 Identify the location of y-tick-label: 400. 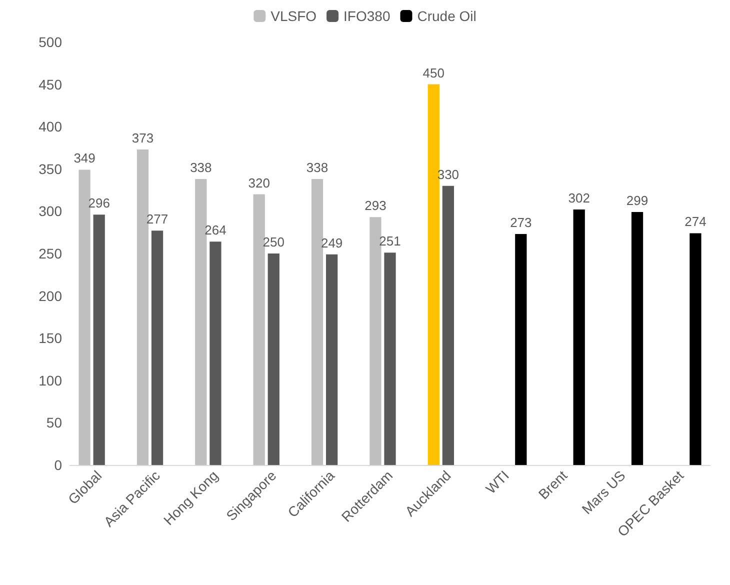
(50, 126).